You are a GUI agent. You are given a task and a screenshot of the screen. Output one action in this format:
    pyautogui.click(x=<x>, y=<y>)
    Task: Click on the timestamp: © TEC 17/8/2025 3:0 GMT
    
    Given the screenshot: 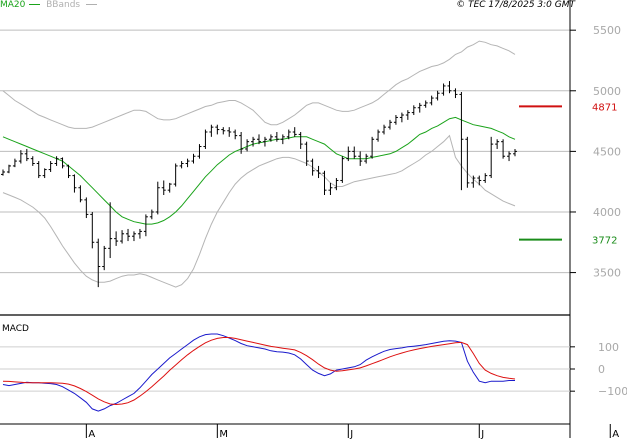 What is the action you would take?
    pyautogui.click(x=515, y=5)
    